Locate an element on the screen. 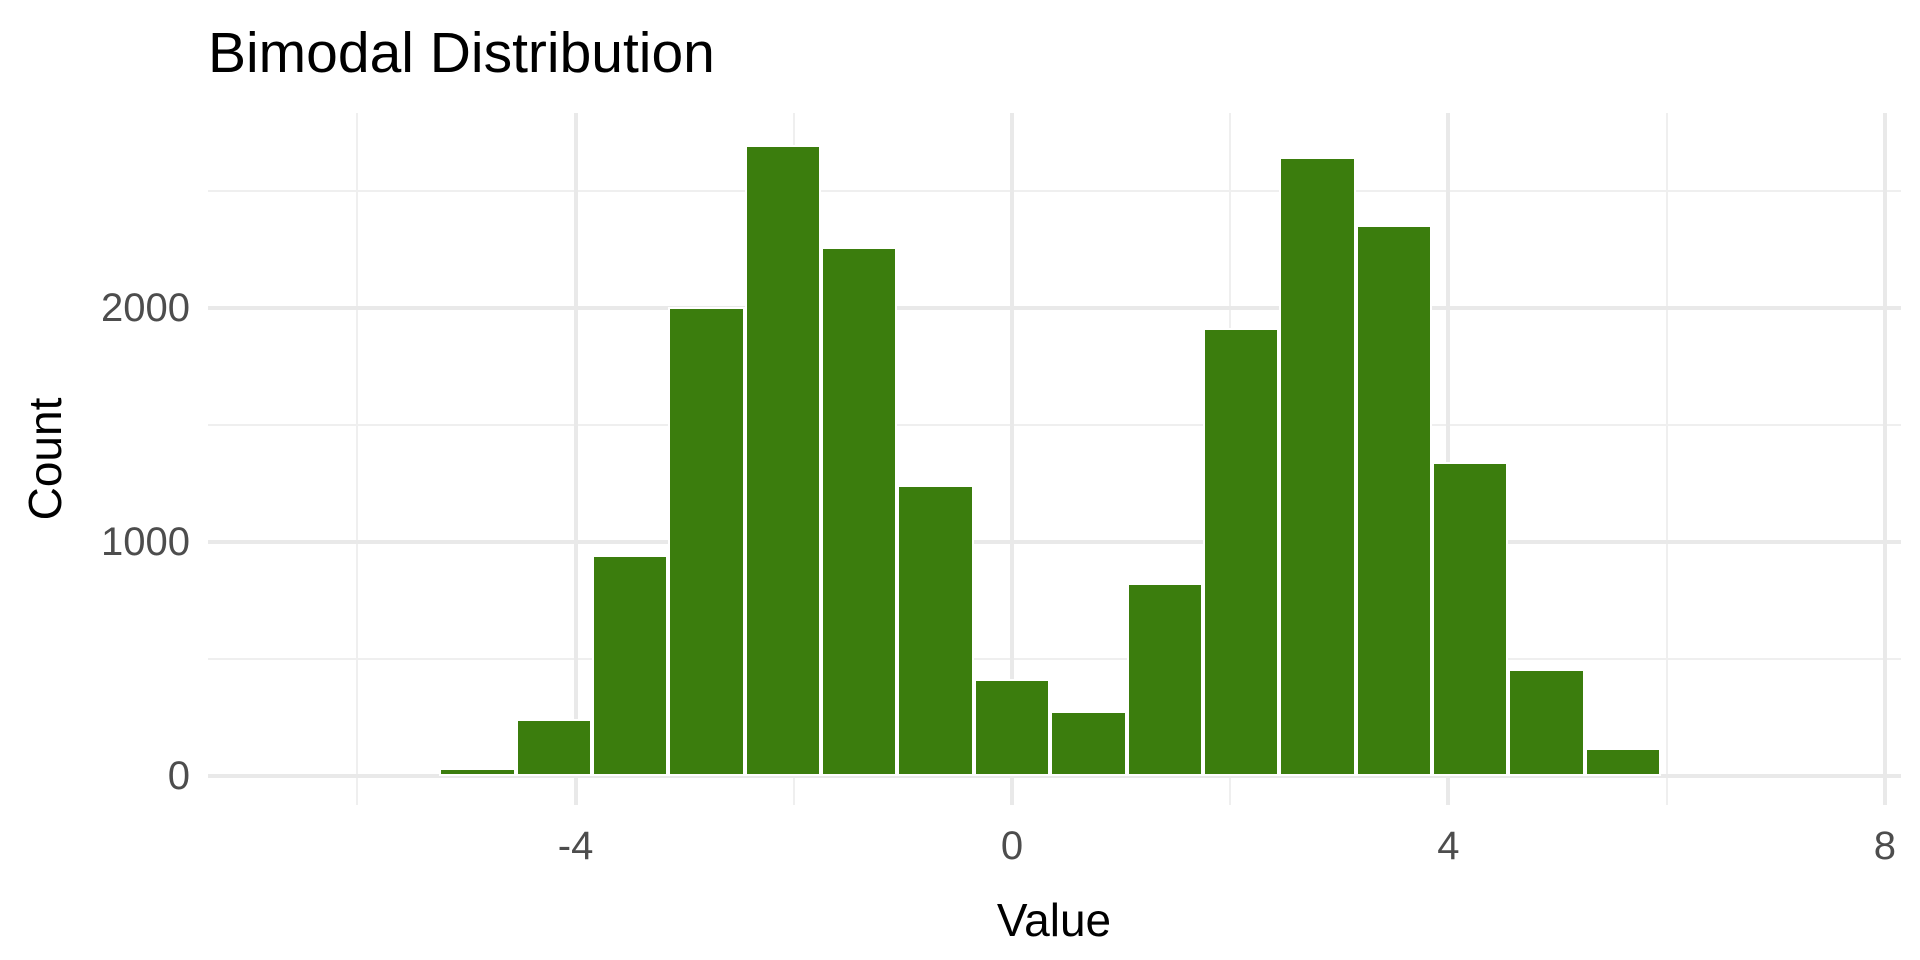 This screenshot has width=1920, height=960. y-tick-label: 0 is located at coordinates (178, 775).